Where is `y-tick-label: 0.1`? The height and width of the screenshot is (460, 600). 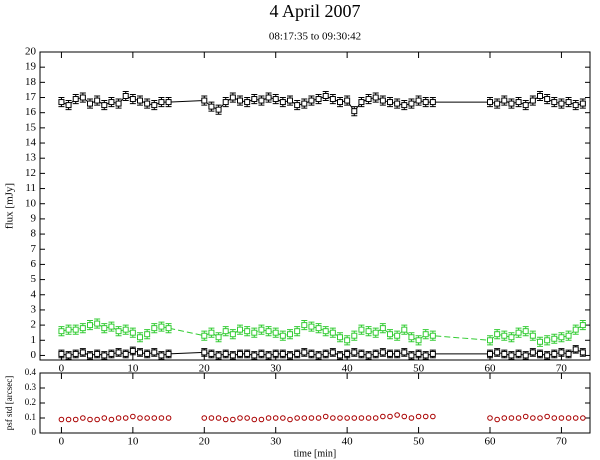 y-tick-label: 0.1 is located at coordinates (30, 417).